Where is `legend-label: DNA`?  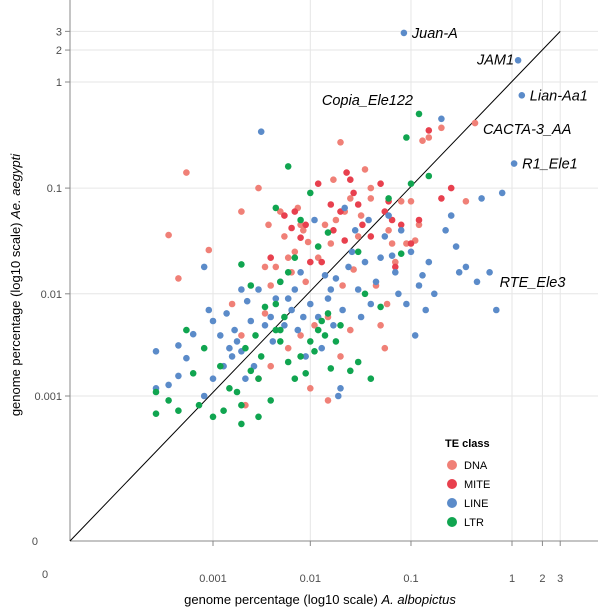
legend-label: DNA is located at coordinates (476, 466).